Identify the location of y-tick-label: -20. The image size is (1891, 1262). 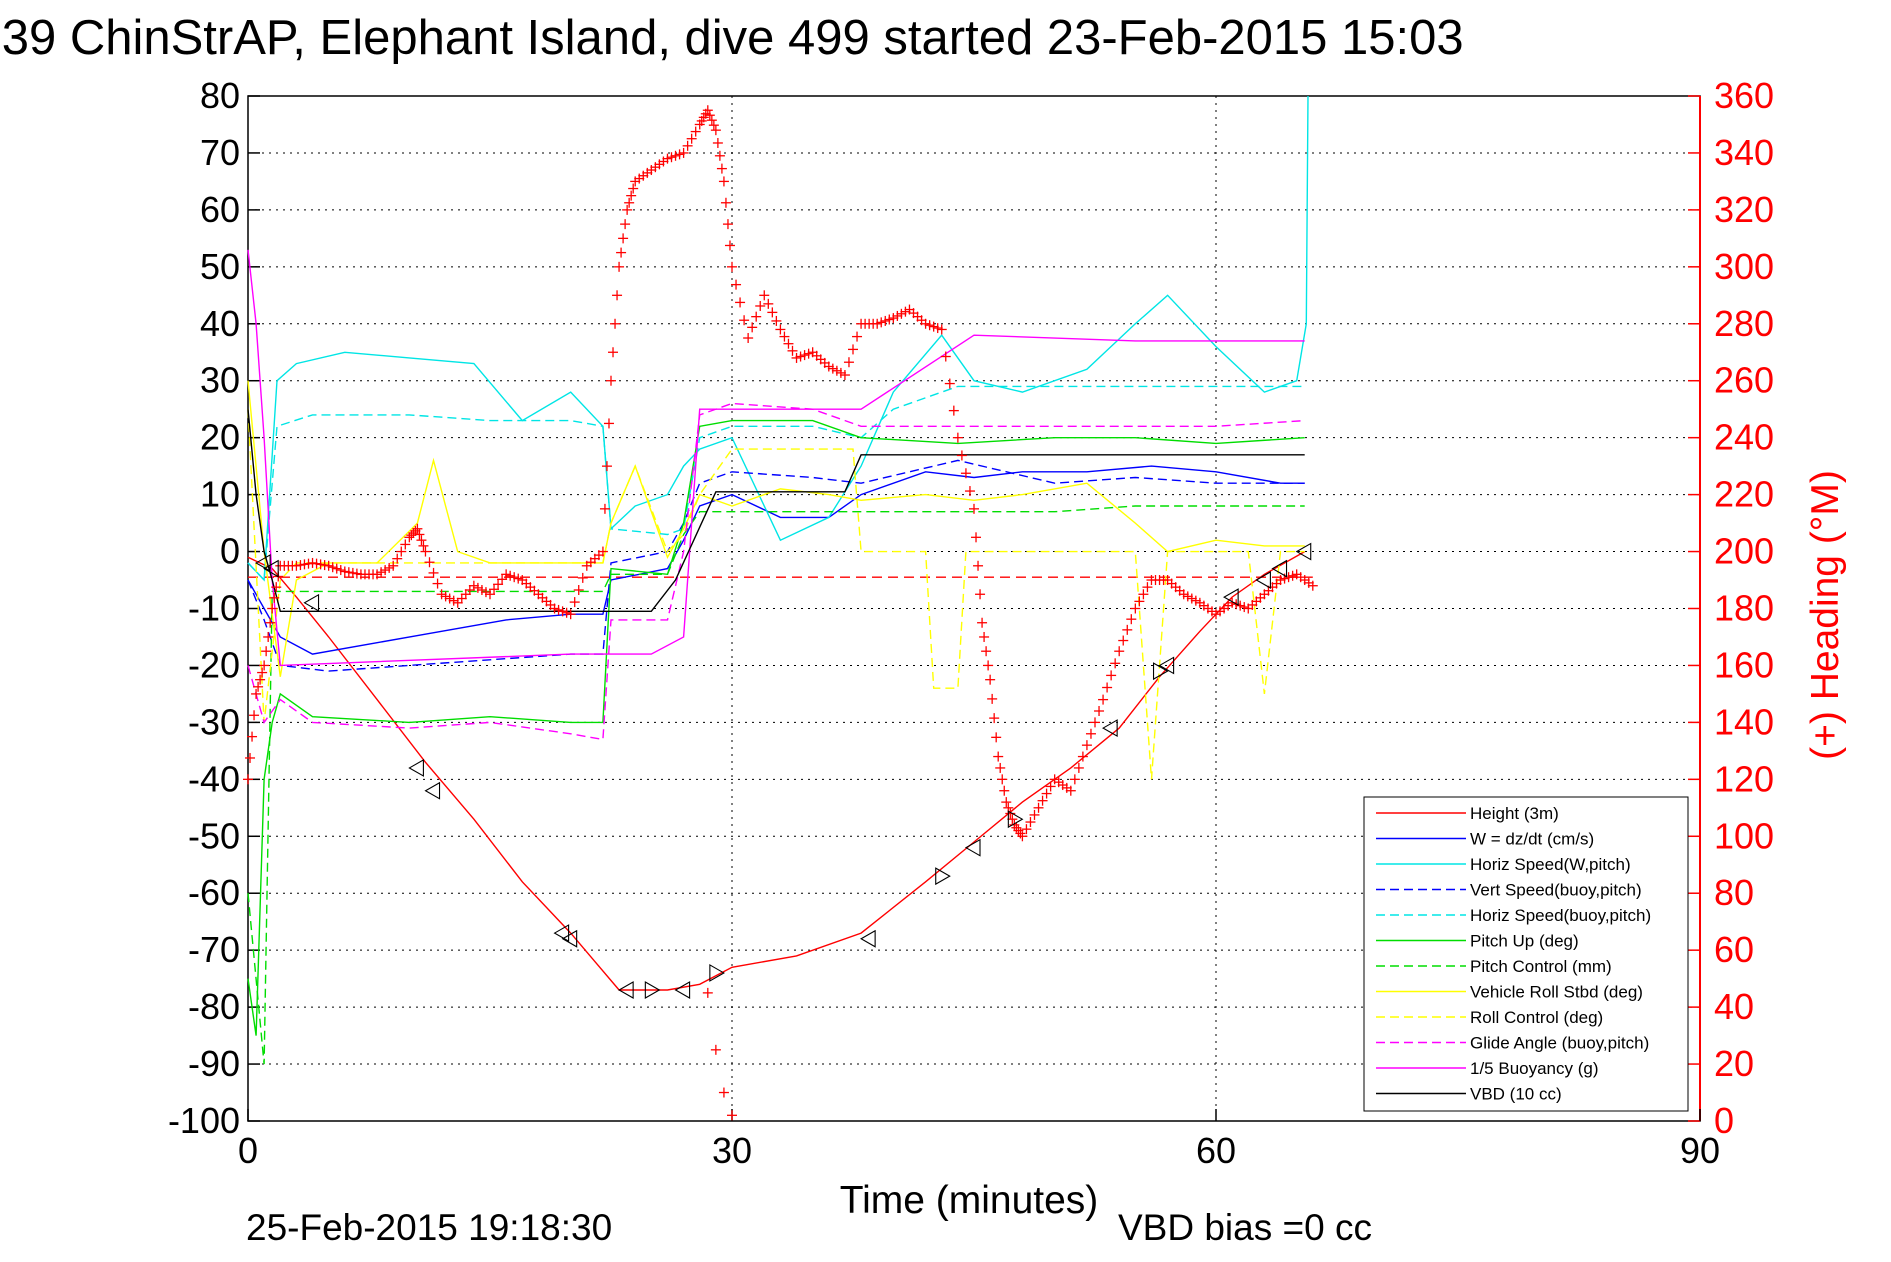
(214, 664).